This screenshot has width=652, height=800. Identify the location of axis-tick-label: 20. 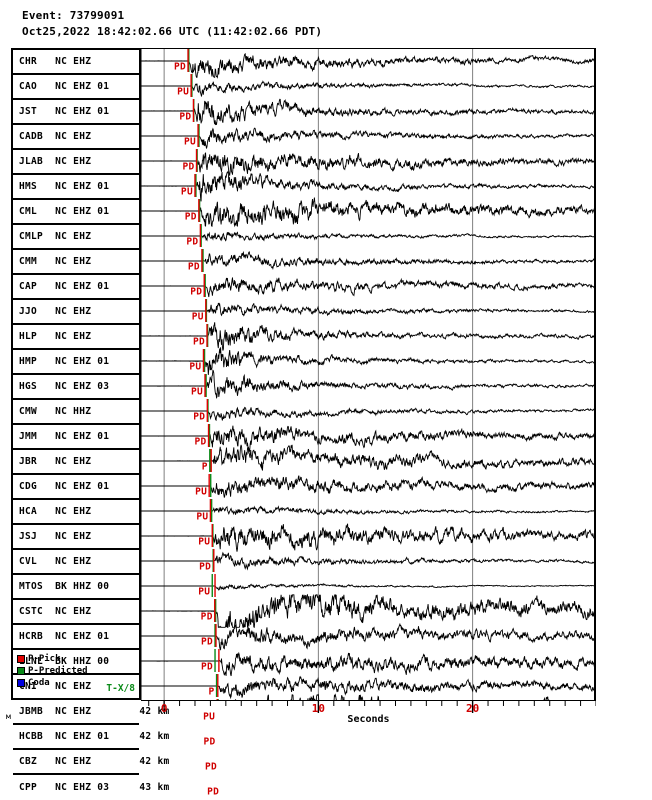
(472, 708).